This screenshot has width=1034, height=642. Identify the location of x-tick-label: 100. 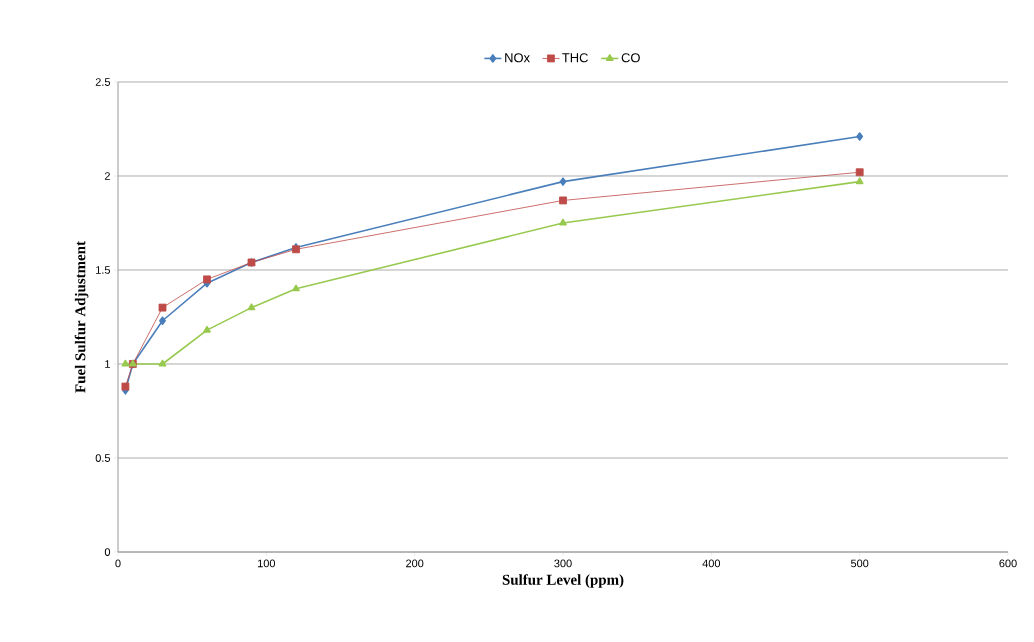
(267, 563).